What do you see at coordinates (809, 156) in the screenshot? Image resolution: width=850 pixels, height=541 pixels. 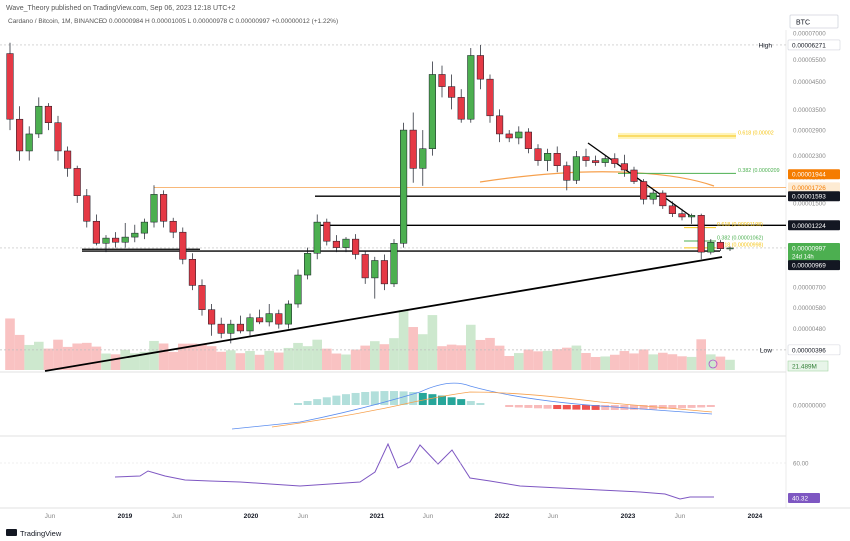 I see `price-tick-label: 0.00002300` at bounding box center [809, 156].